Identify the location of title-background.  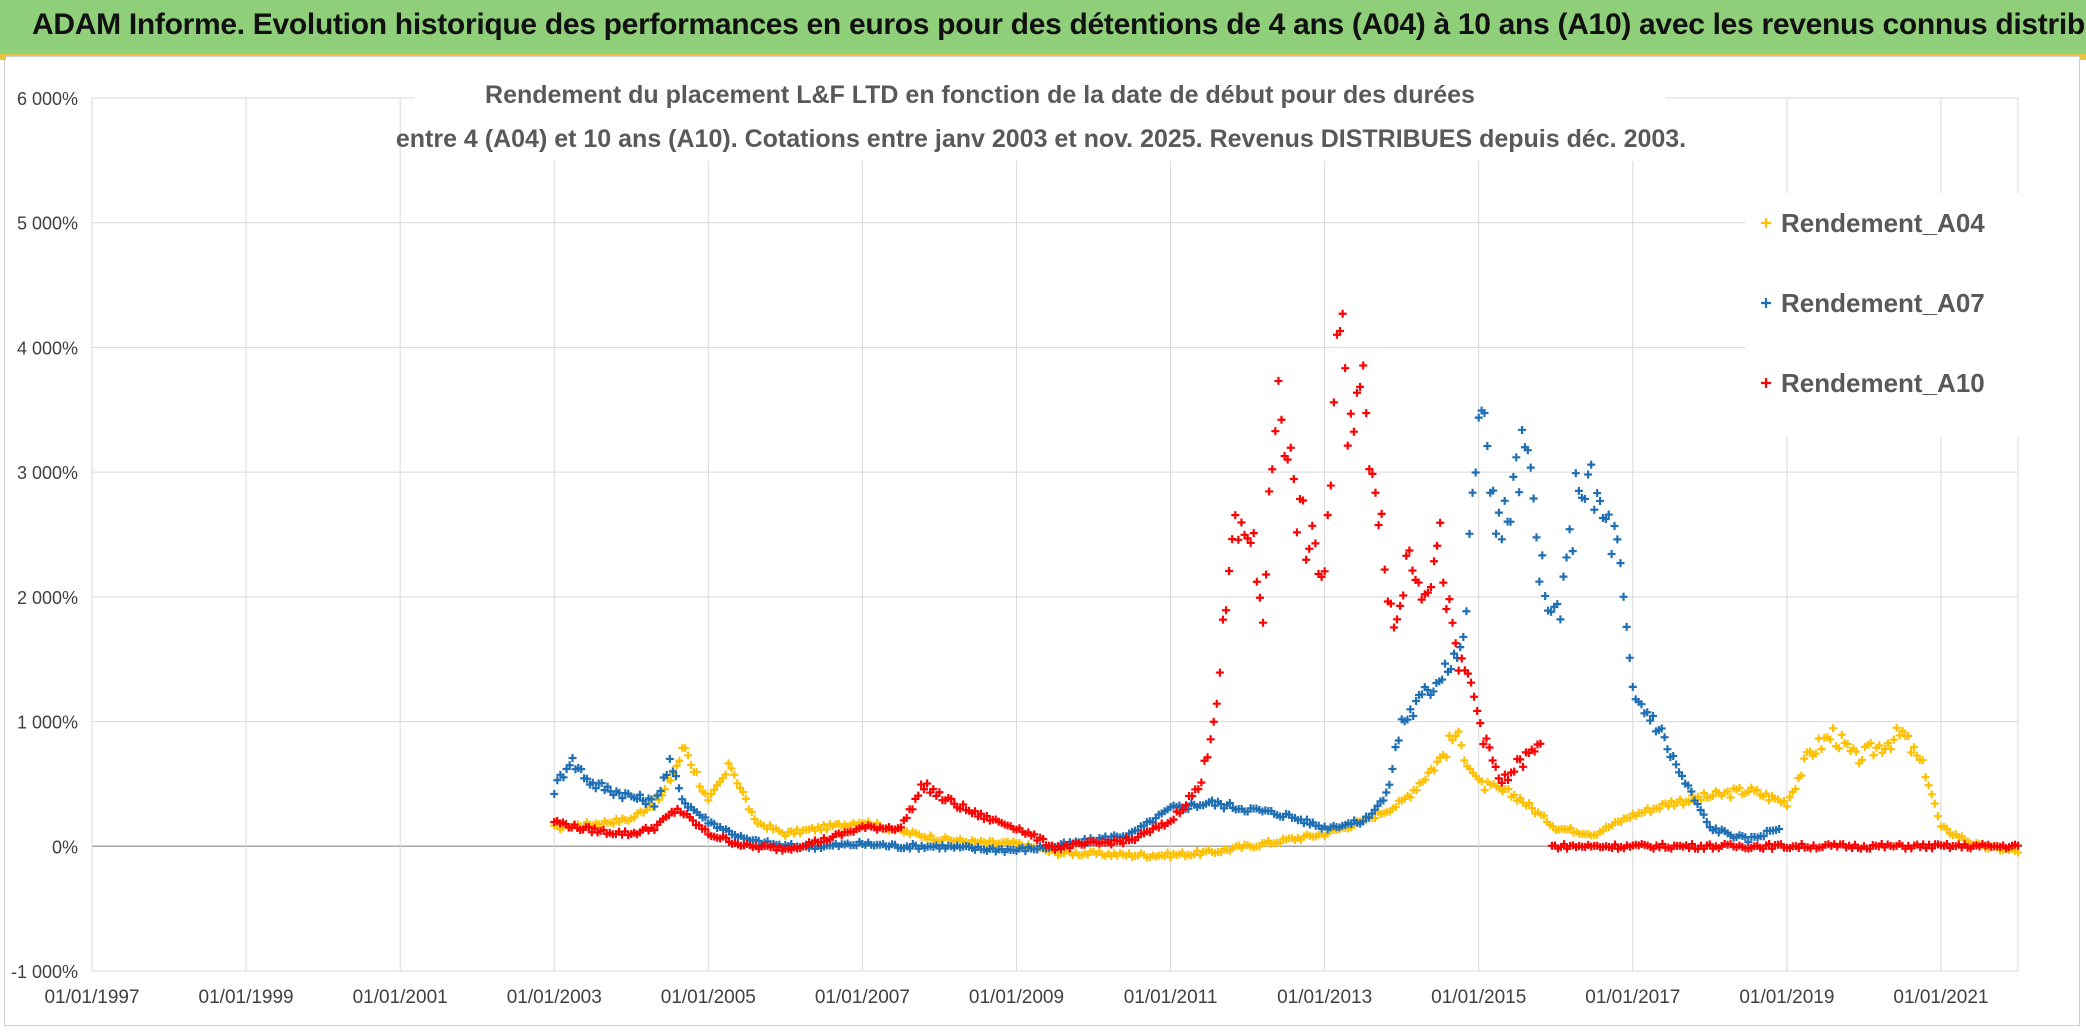
(1040, 111).